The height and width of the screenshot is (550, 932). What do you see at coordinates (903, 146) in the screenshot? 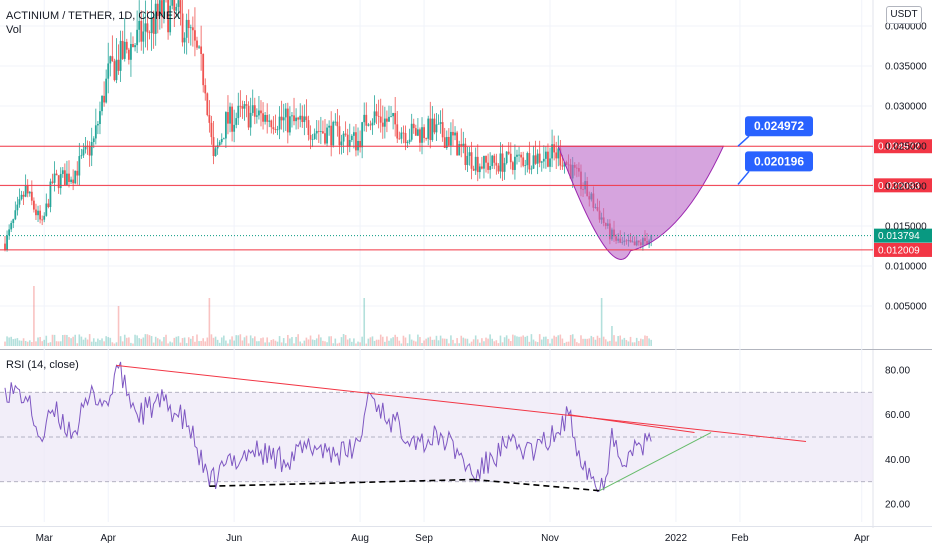
I see `price-tag-bg` at bounding box center [903, 146].